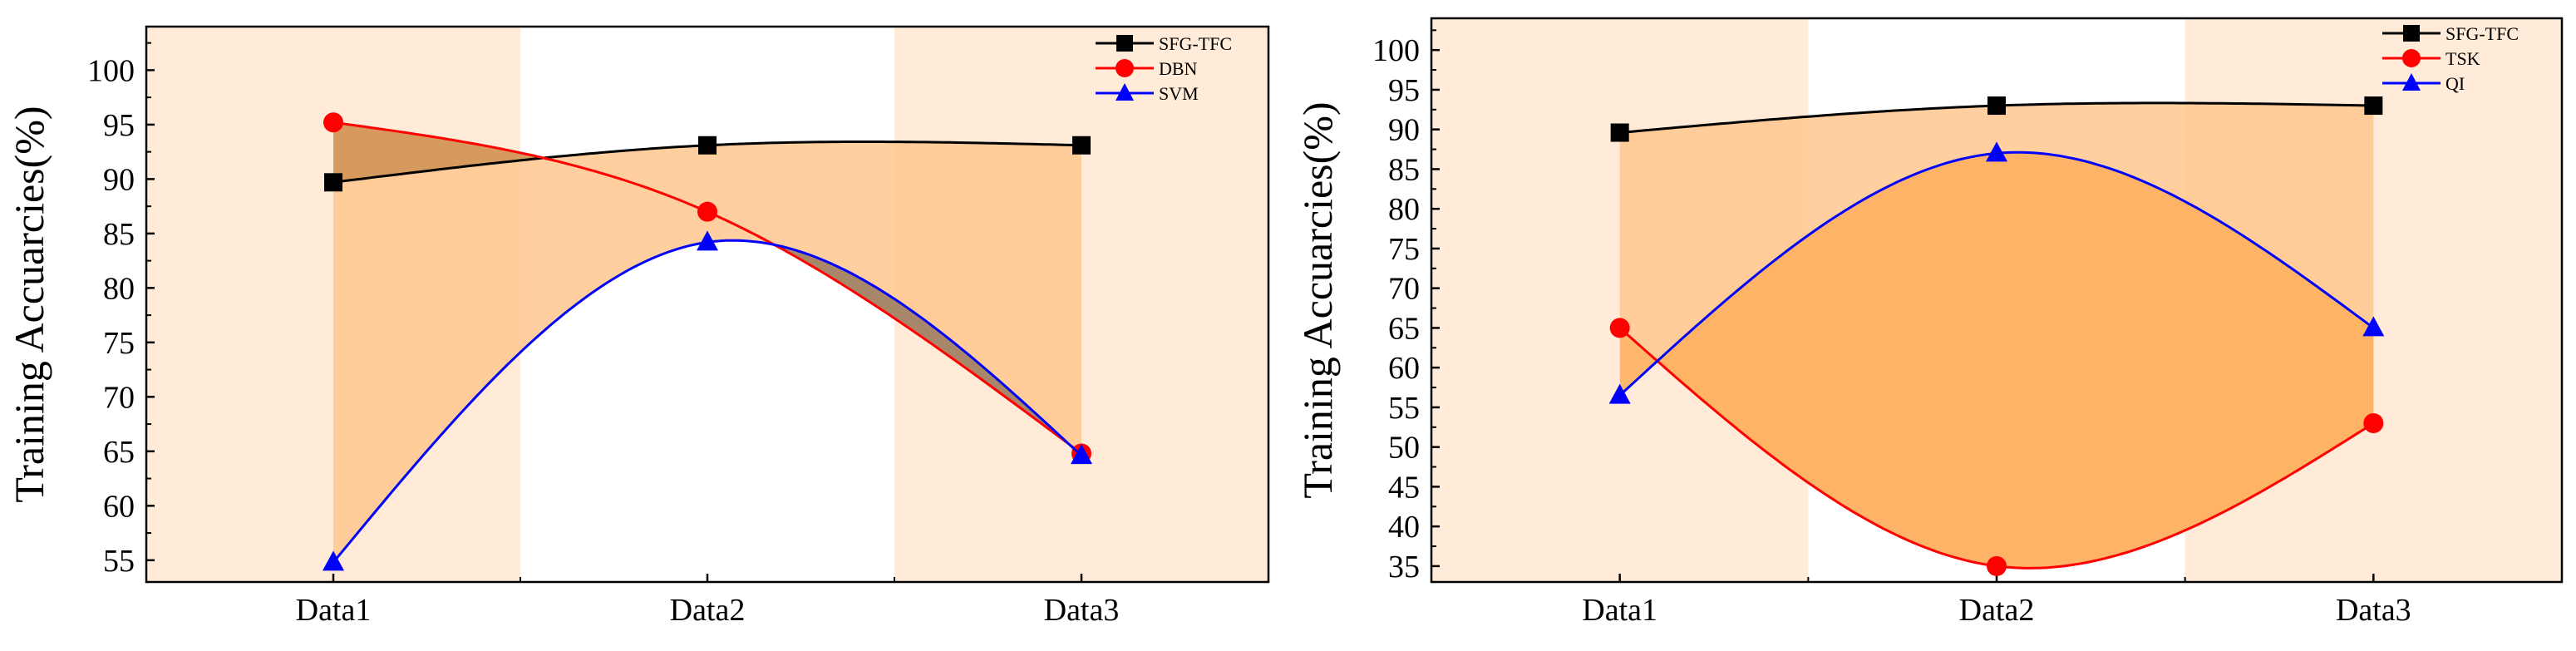  I want to click on legend-marker-qi, so click(2411, 82).